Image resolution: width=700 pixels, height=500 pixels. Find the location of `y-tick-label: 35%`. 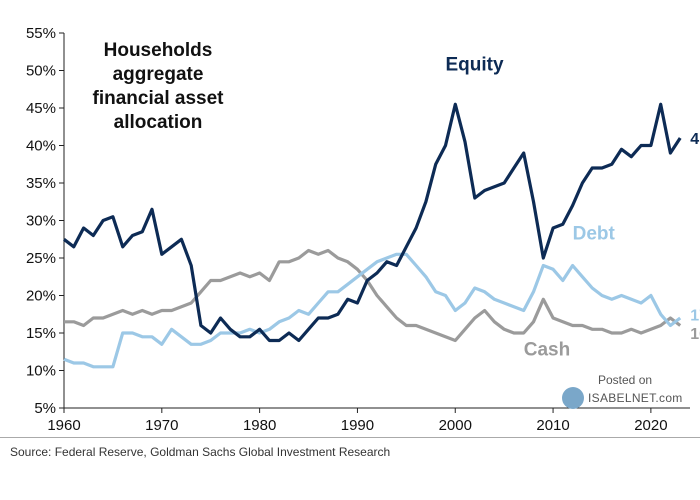

y-tick-label: 35% is located at coordinates (41, 183).